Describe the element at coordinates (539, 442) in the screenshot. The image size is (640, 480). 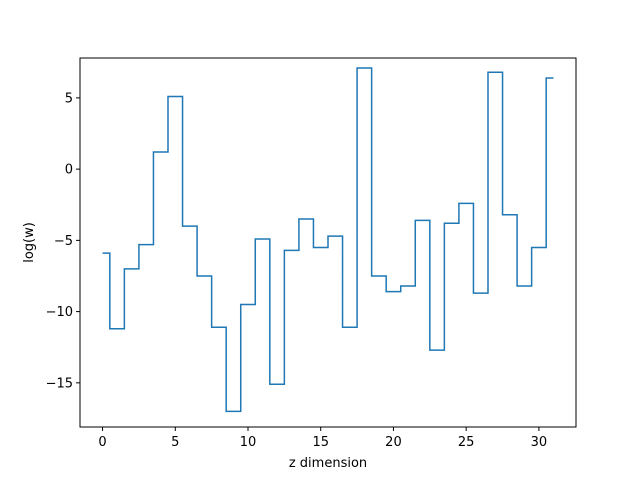
I see `x-tick-label: 30` at that location.